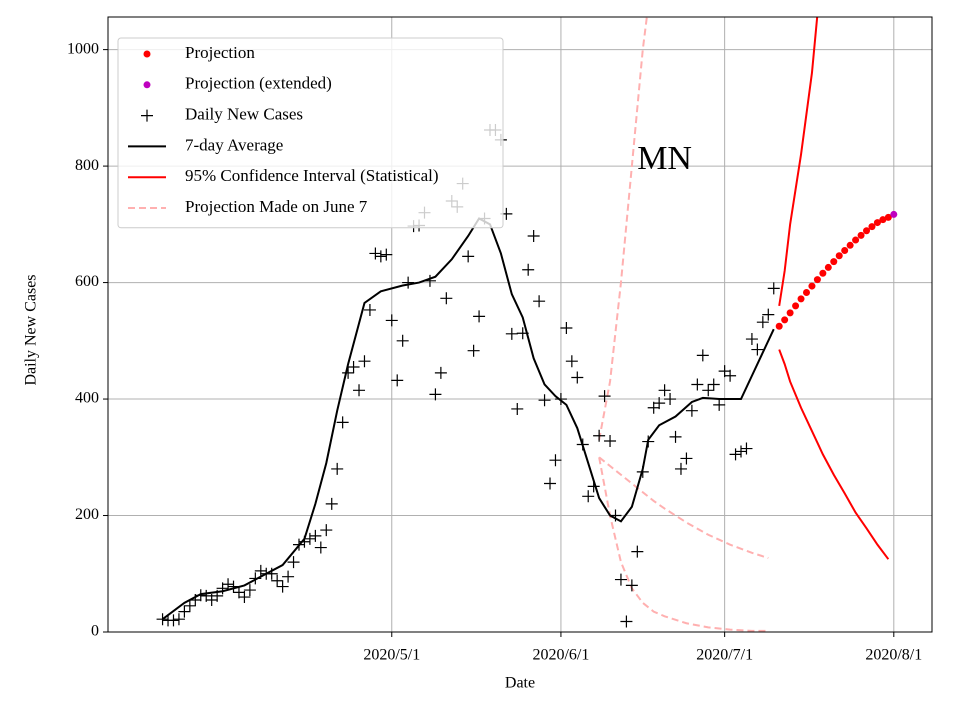 Image resolution: width=960 pixels, height=720 pixels. What do you see at coordinates (276, 206) in the screenshot?
I see `legend-label: Projection Made on June 7` at bounding box center [276, 206].